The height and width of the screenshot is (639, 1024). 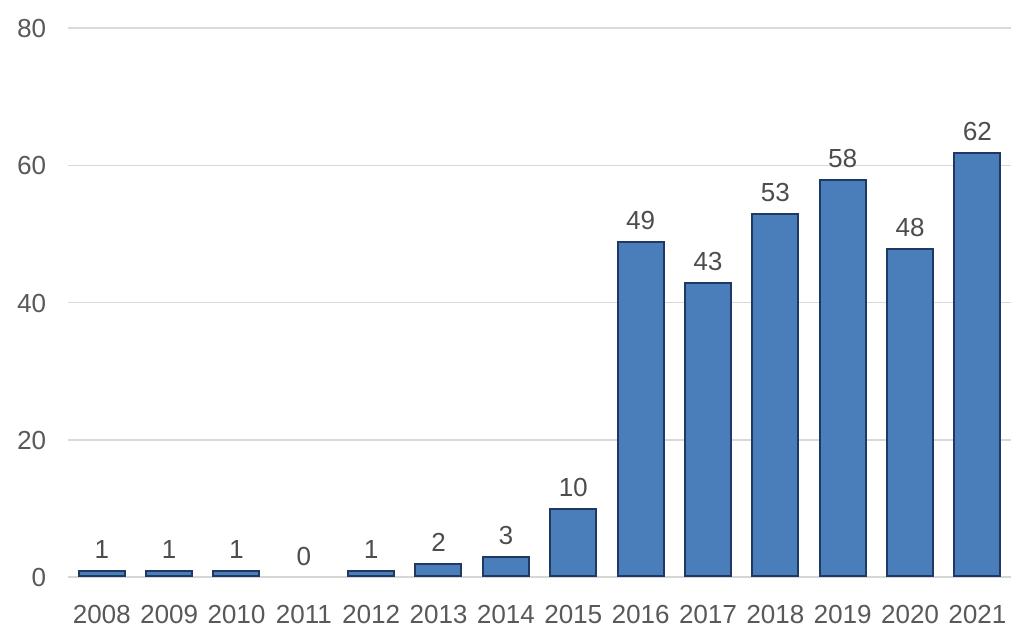 What do you see at coordinates (842, 614) in the screenshot?
I see `x-axis-tick-label: 2019` at bounding box center [842, 614].